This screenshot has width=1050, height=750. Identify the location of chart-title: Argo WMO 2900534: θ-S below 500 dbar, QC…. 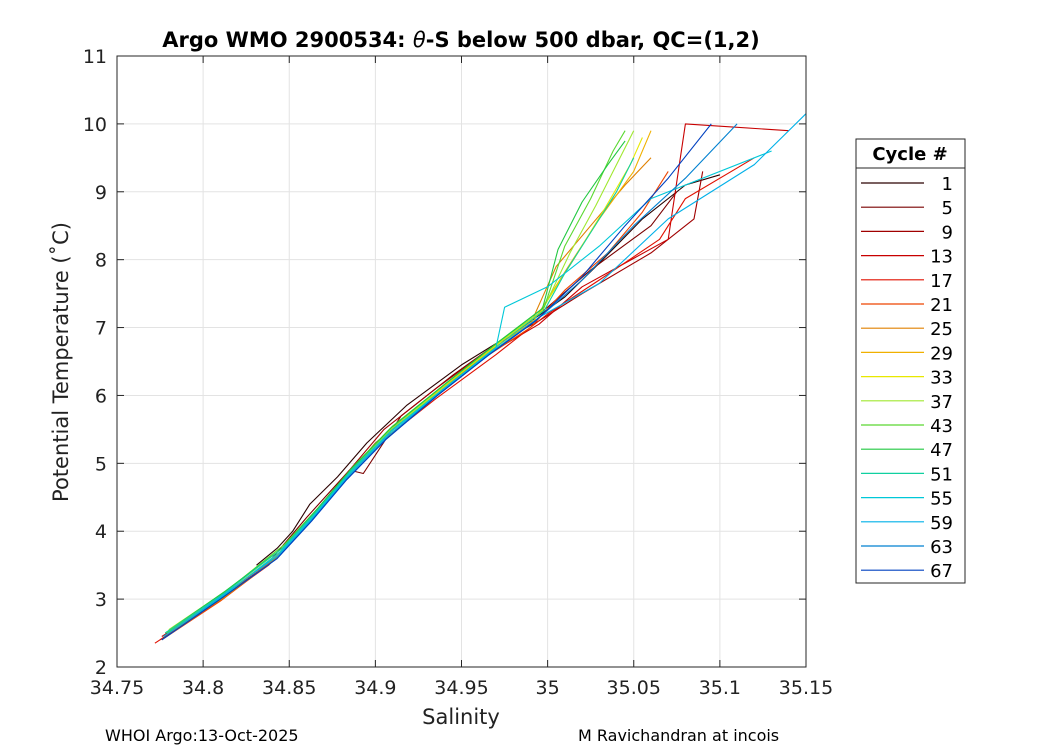
(460, 40).